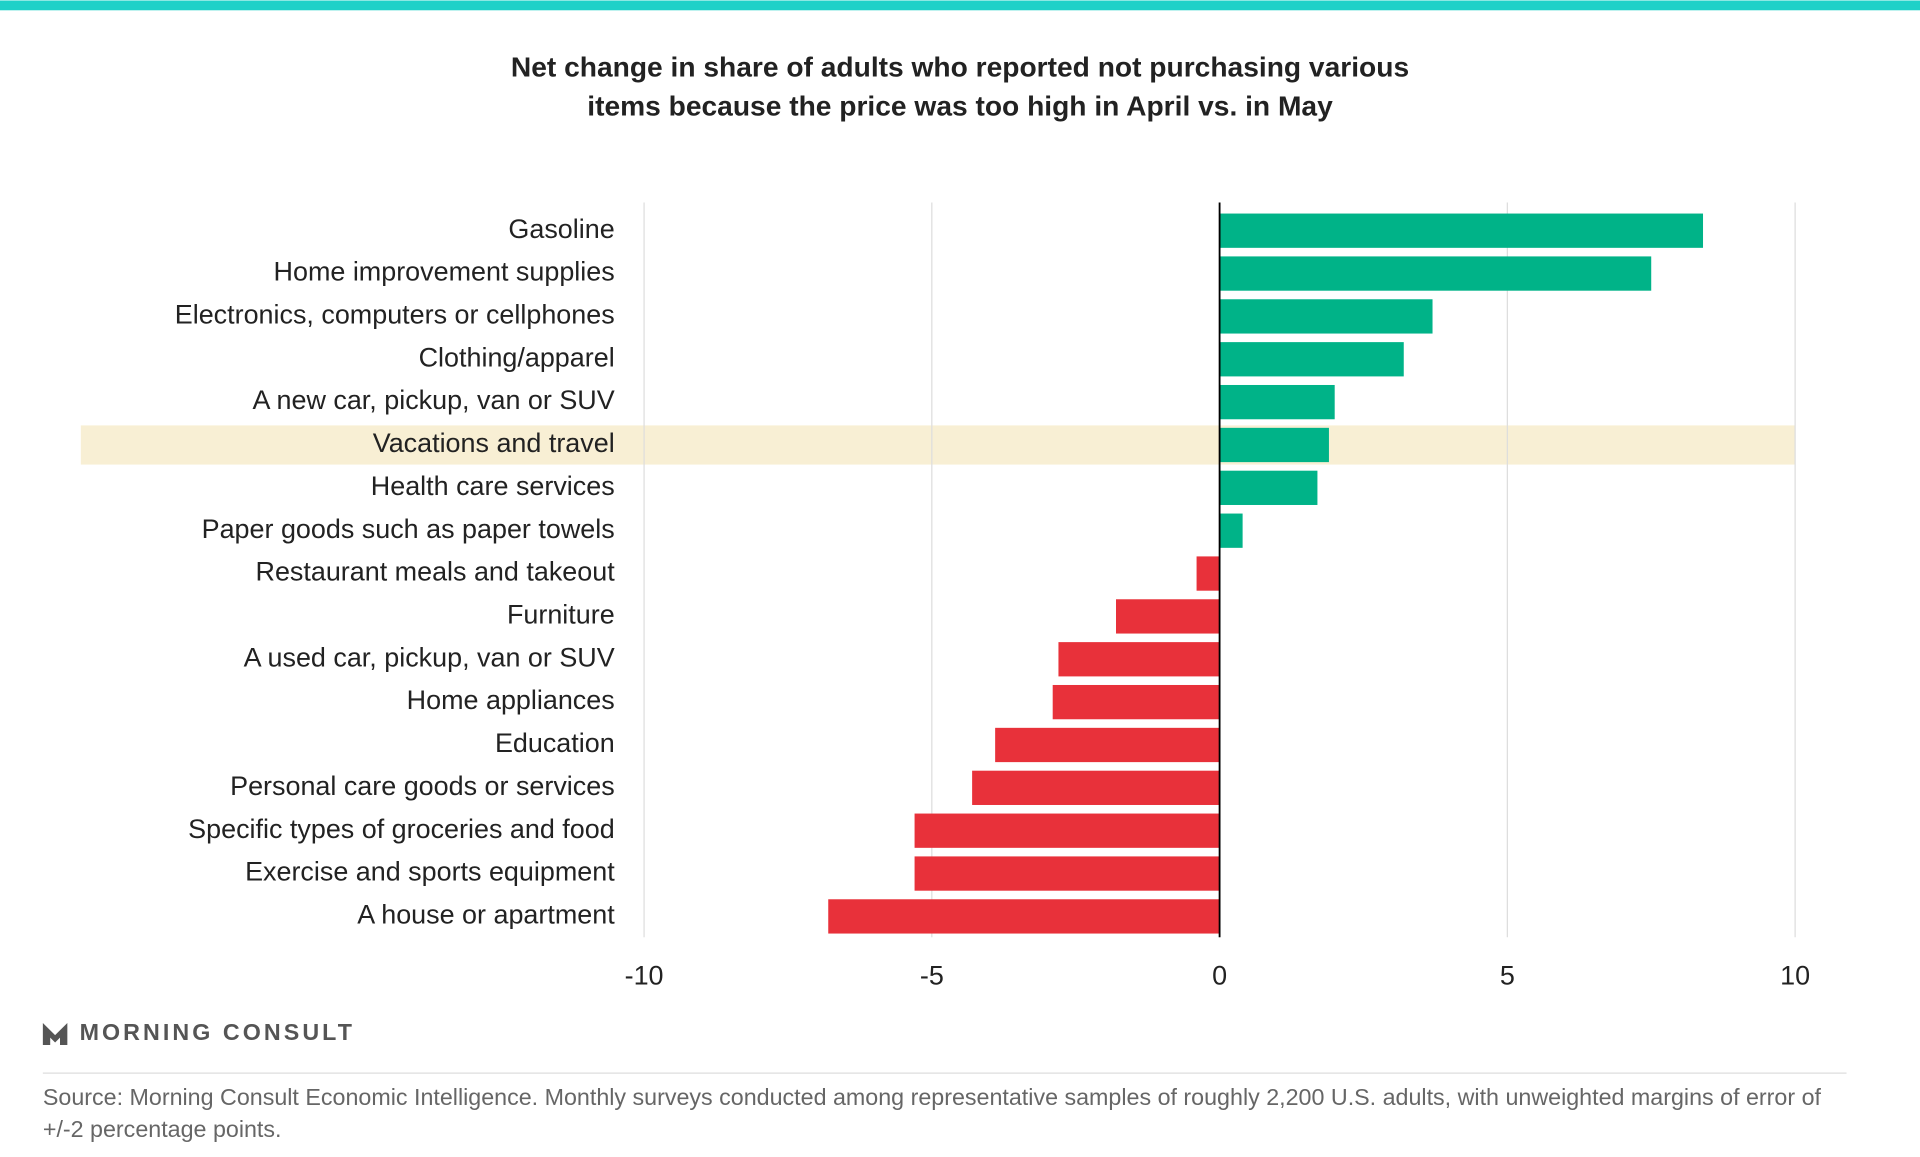 Image resolution: width=1920 pixels, height=1157 pixels. What do you see at coordinates (938, 445) in the screenshot?
I see `highlight-band` at bounding box center [938, 445].